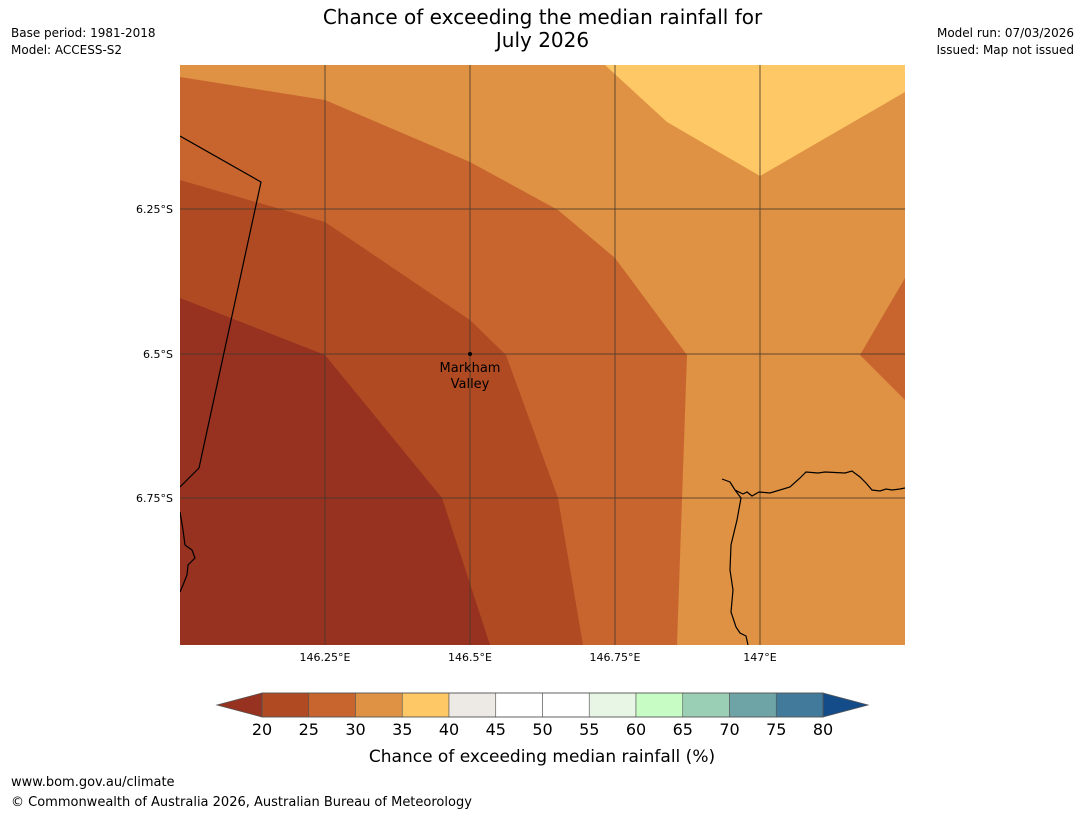 The width and height of the screenshot is (1085, 816). What do you see at coordinates (83, 33) in the screenshot?
I see `base-period: Base period: 1981-2018` at bounding box center [83, 33].